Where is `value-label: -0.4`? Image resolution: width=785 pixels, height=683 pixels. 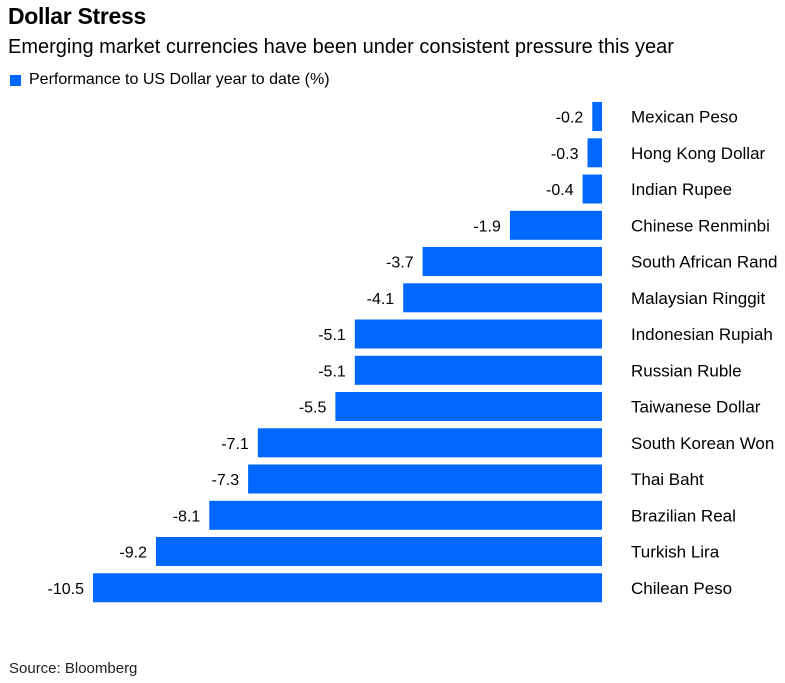
value-label: -0.4 is located at coordinates (560, 190).